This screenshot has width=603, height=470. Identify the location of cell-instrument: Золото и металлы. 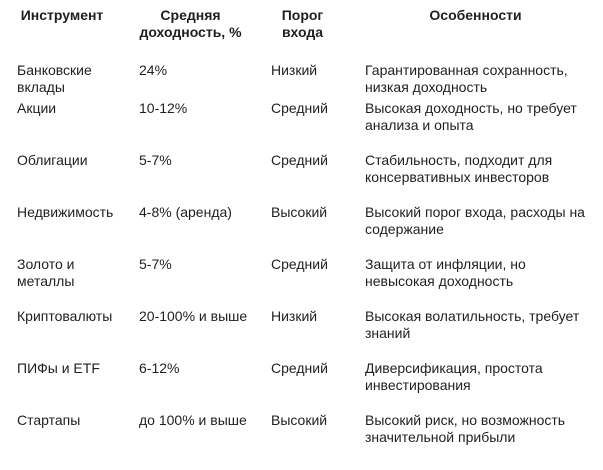
(46, 272).